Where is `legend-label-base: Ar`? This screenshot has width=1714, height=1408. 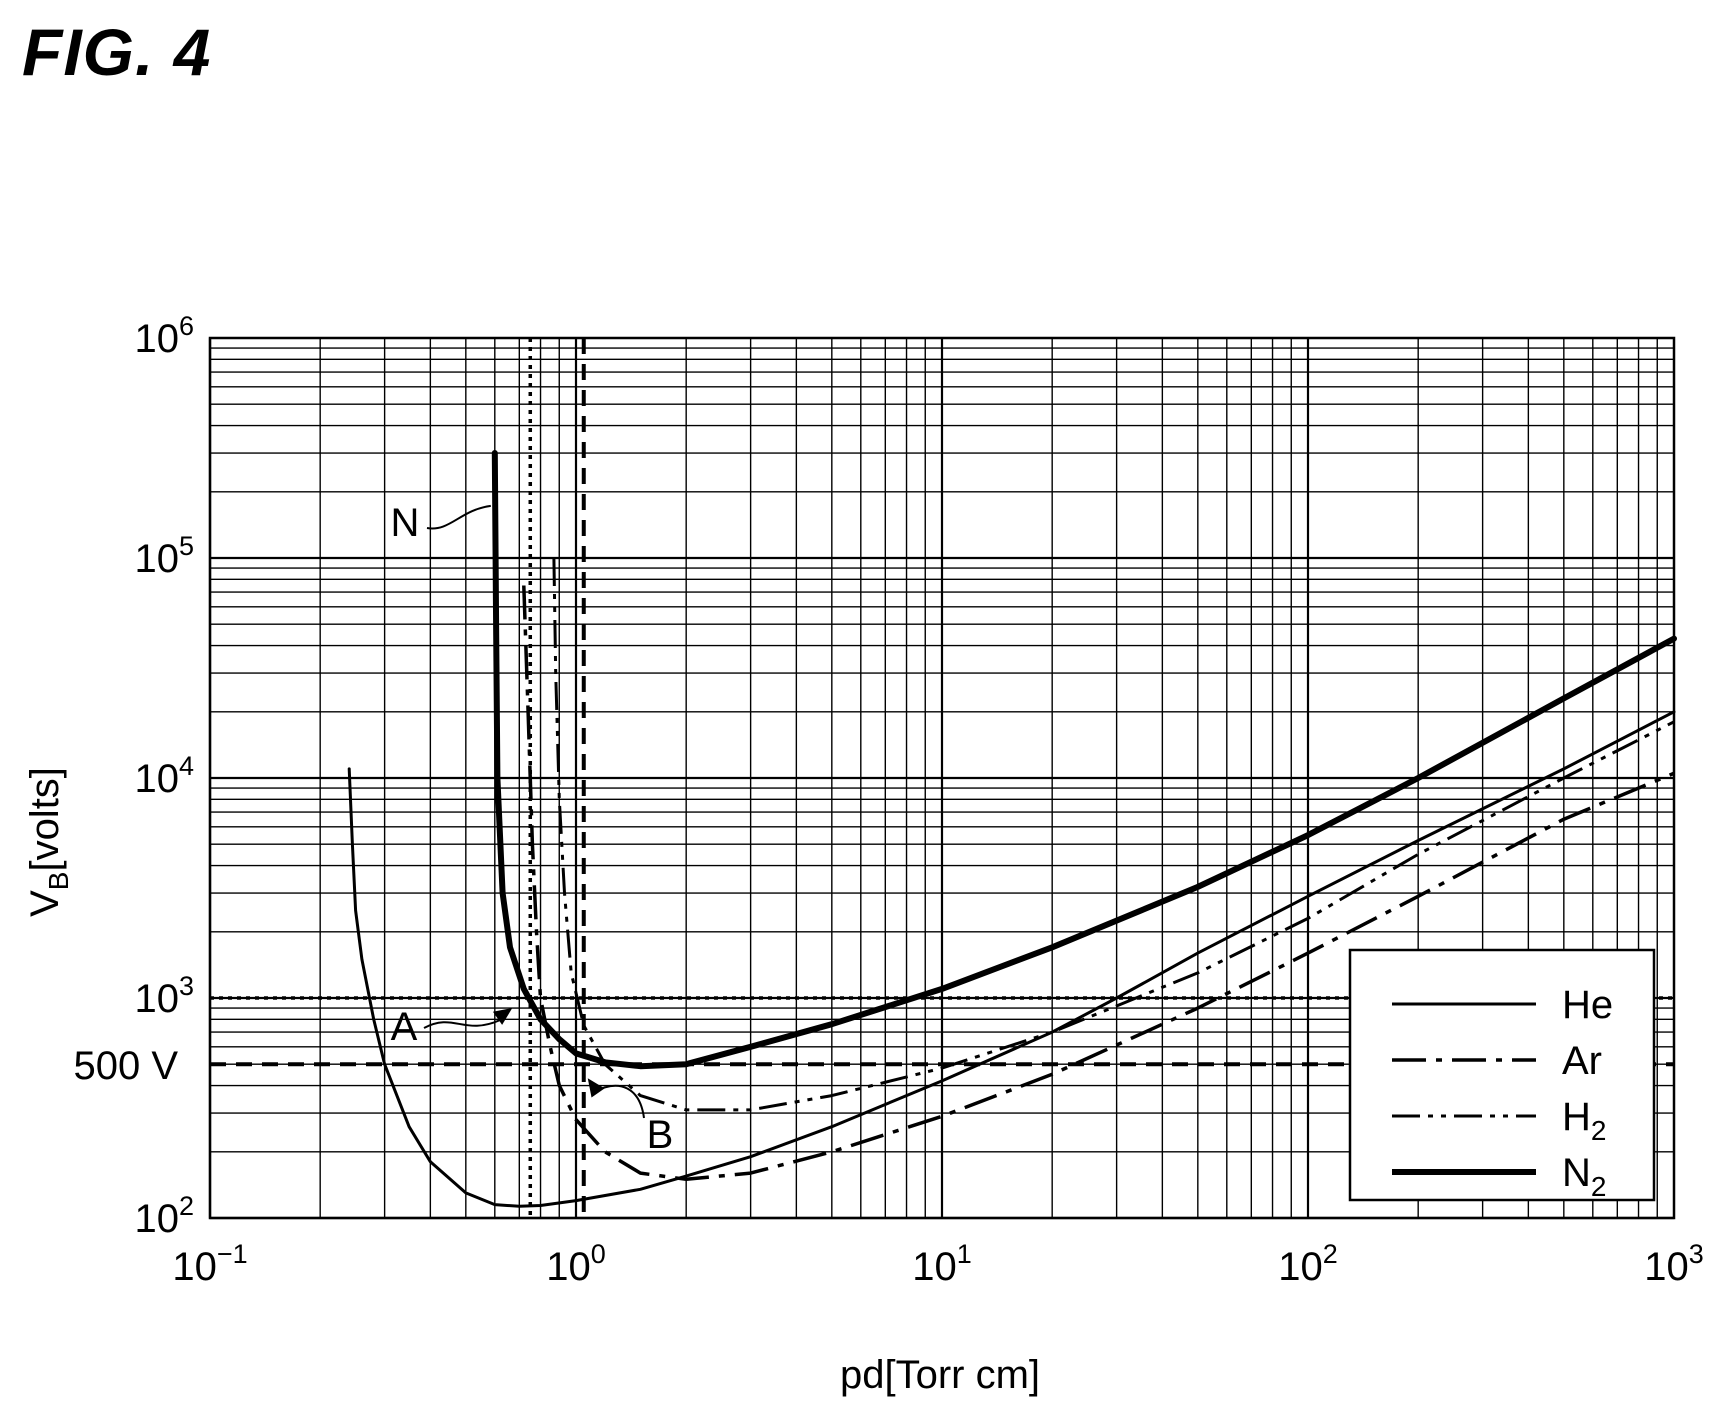 legend-label-base: Ar is located at coordinates (1582, 1061).